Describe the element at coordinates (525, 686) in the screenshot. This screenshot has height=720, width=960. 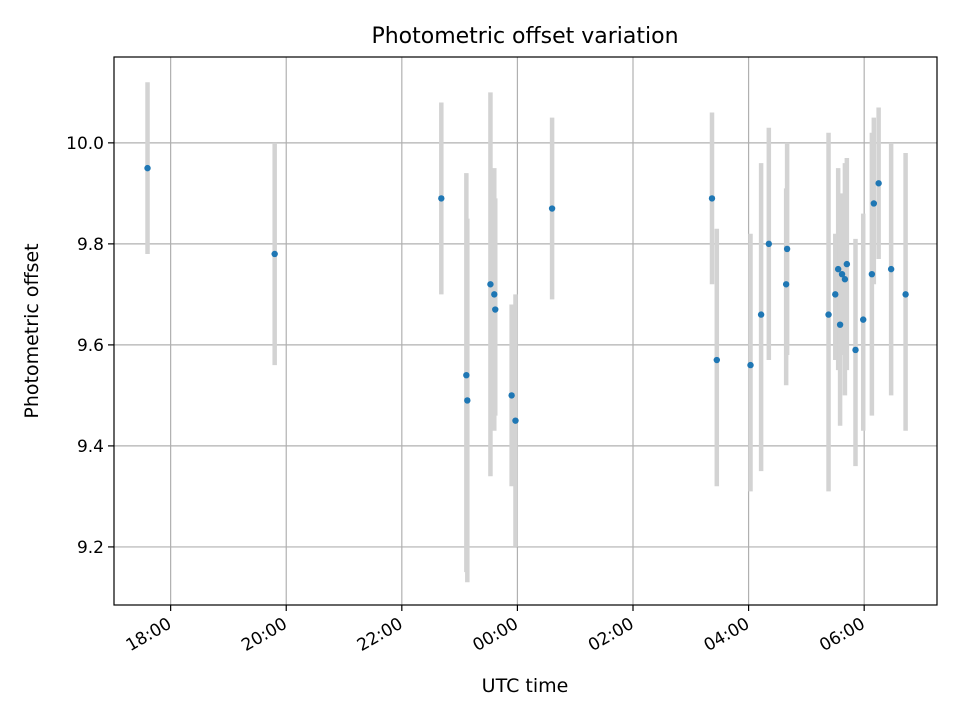
I see `x-axis-label: UTC time` at that location.